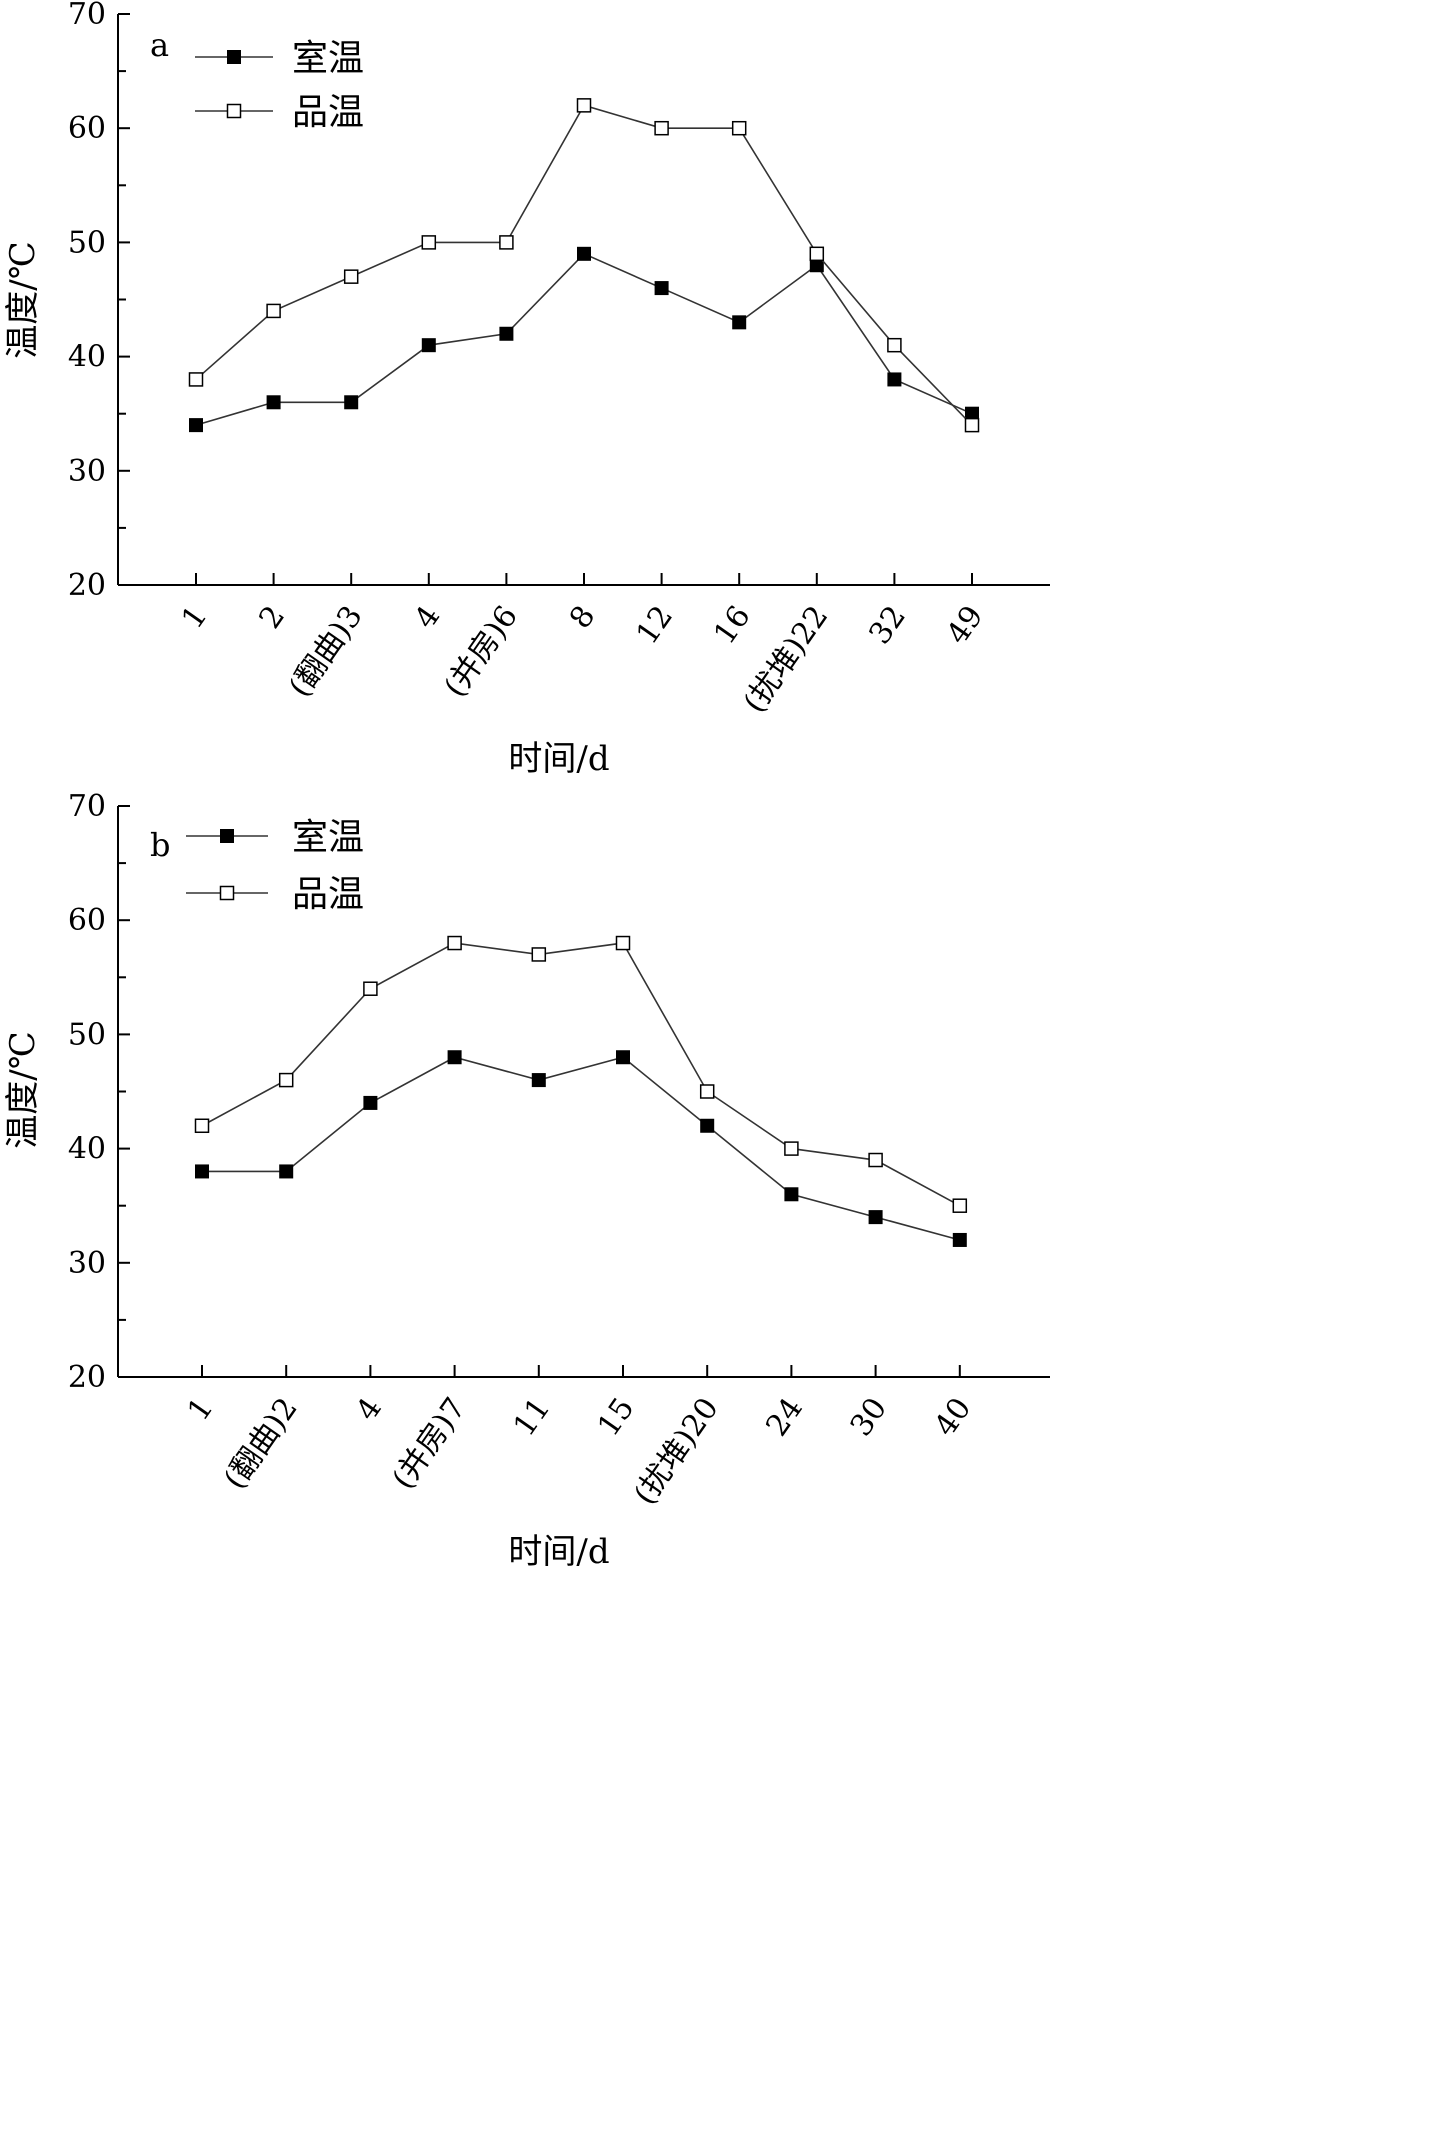 The image size is (1438, 2141). What do you see at coordinates (676, 1452) in the screenshot?
I see `x-tick-label: (扰堆)20` at bounding box center [676, 1452].